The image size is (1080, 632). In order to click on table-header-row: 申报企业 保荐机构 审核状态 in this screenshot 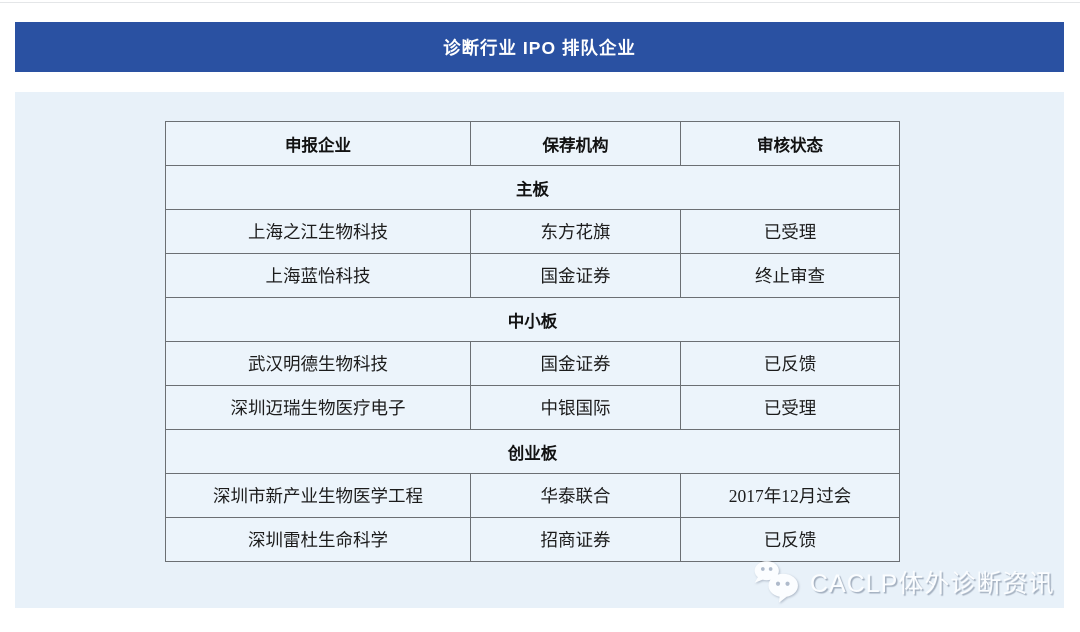, I will do `click(532, 143)`.